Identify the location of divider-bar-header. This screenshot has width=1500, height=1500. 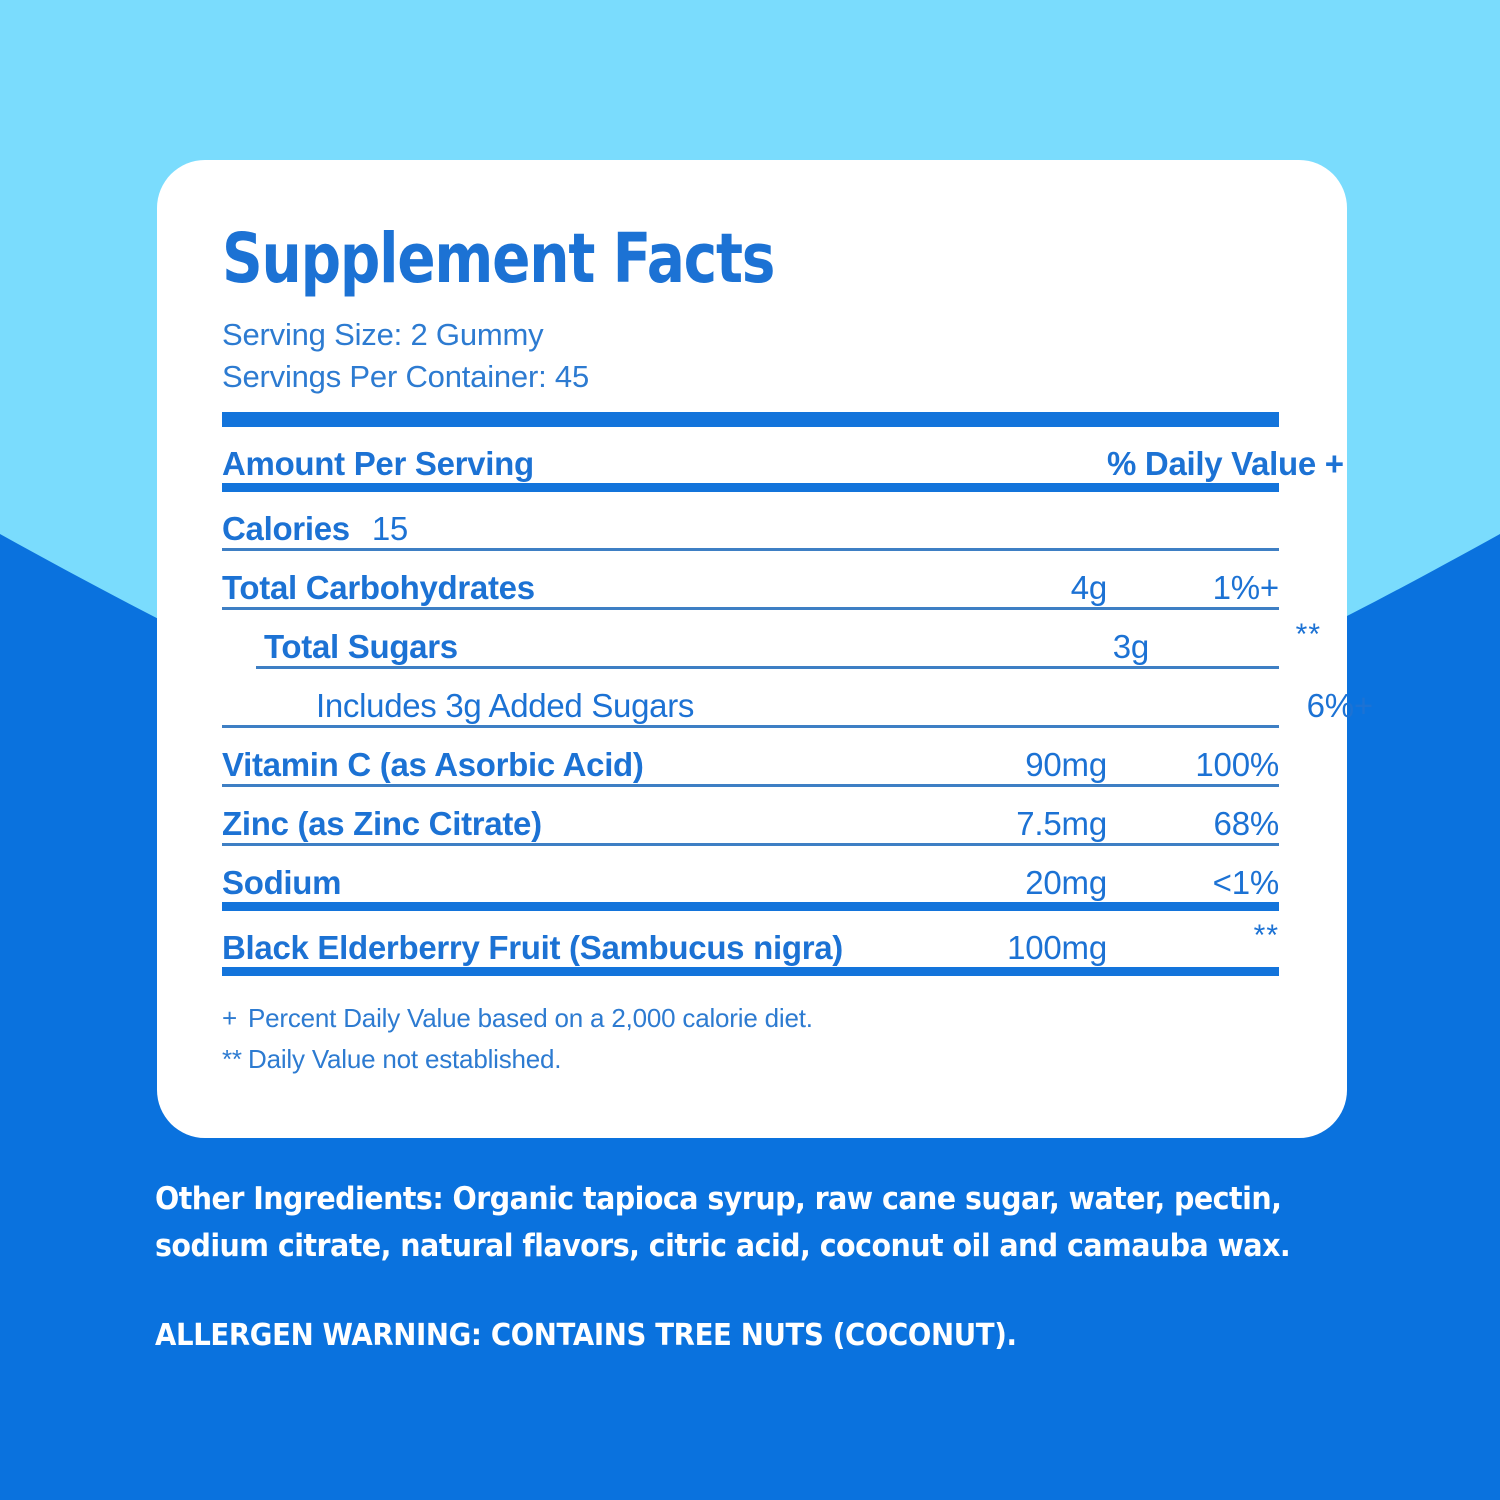
(750, 487).